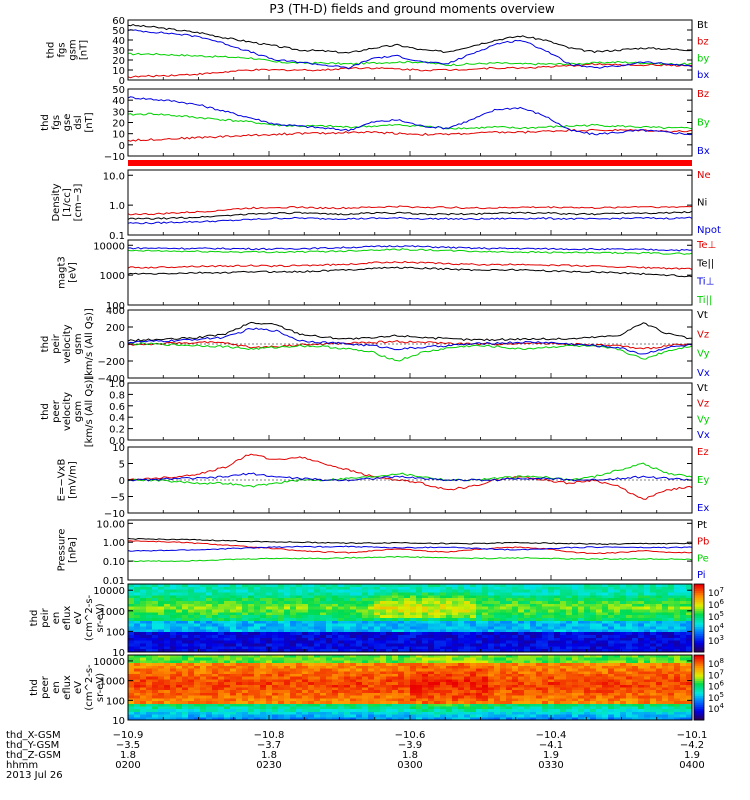 The height and width of the screenshot is (800, 750). I want to click on y-axis-label-line: [km/s (All Qs)], so click(89, 344).